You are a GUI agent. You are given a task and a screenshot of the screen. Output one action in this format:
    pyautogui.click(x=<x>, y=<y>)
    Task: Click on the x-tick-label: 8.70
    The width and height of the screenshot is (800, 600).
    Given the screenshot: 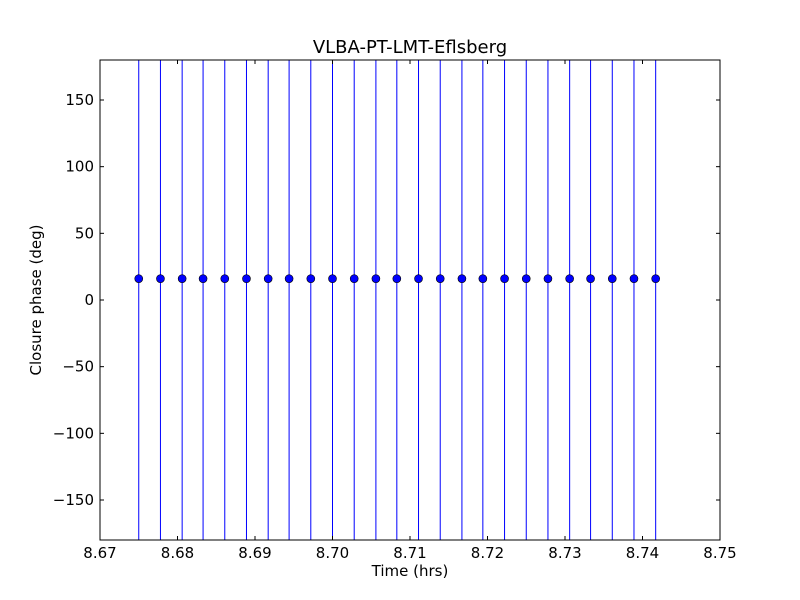 What is the action you would take?
    pyautogui.click(x=332, y=553)
    